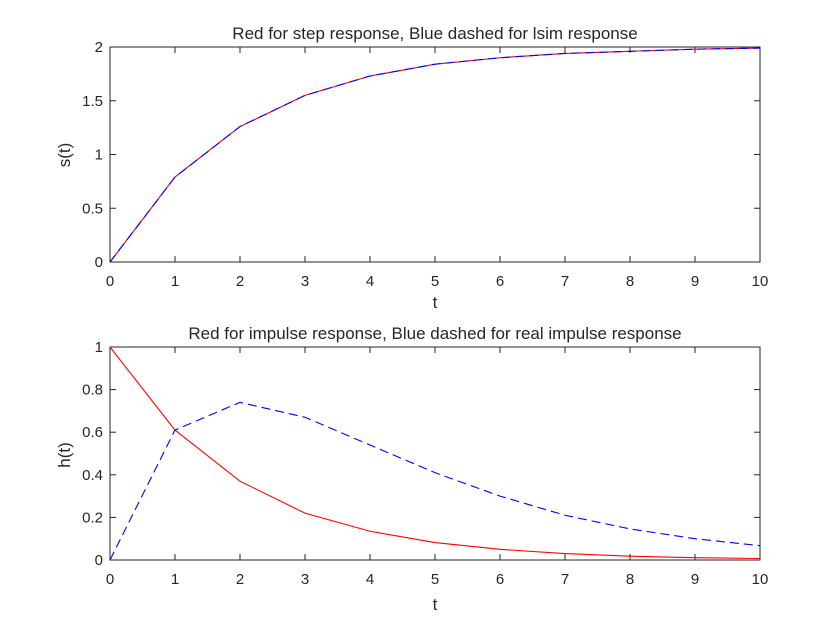  What do you see at coordinates (92, 432) in the screenshot?
I see `bottom-y-tick-label: 0.6` at bounding box center [92, 432].